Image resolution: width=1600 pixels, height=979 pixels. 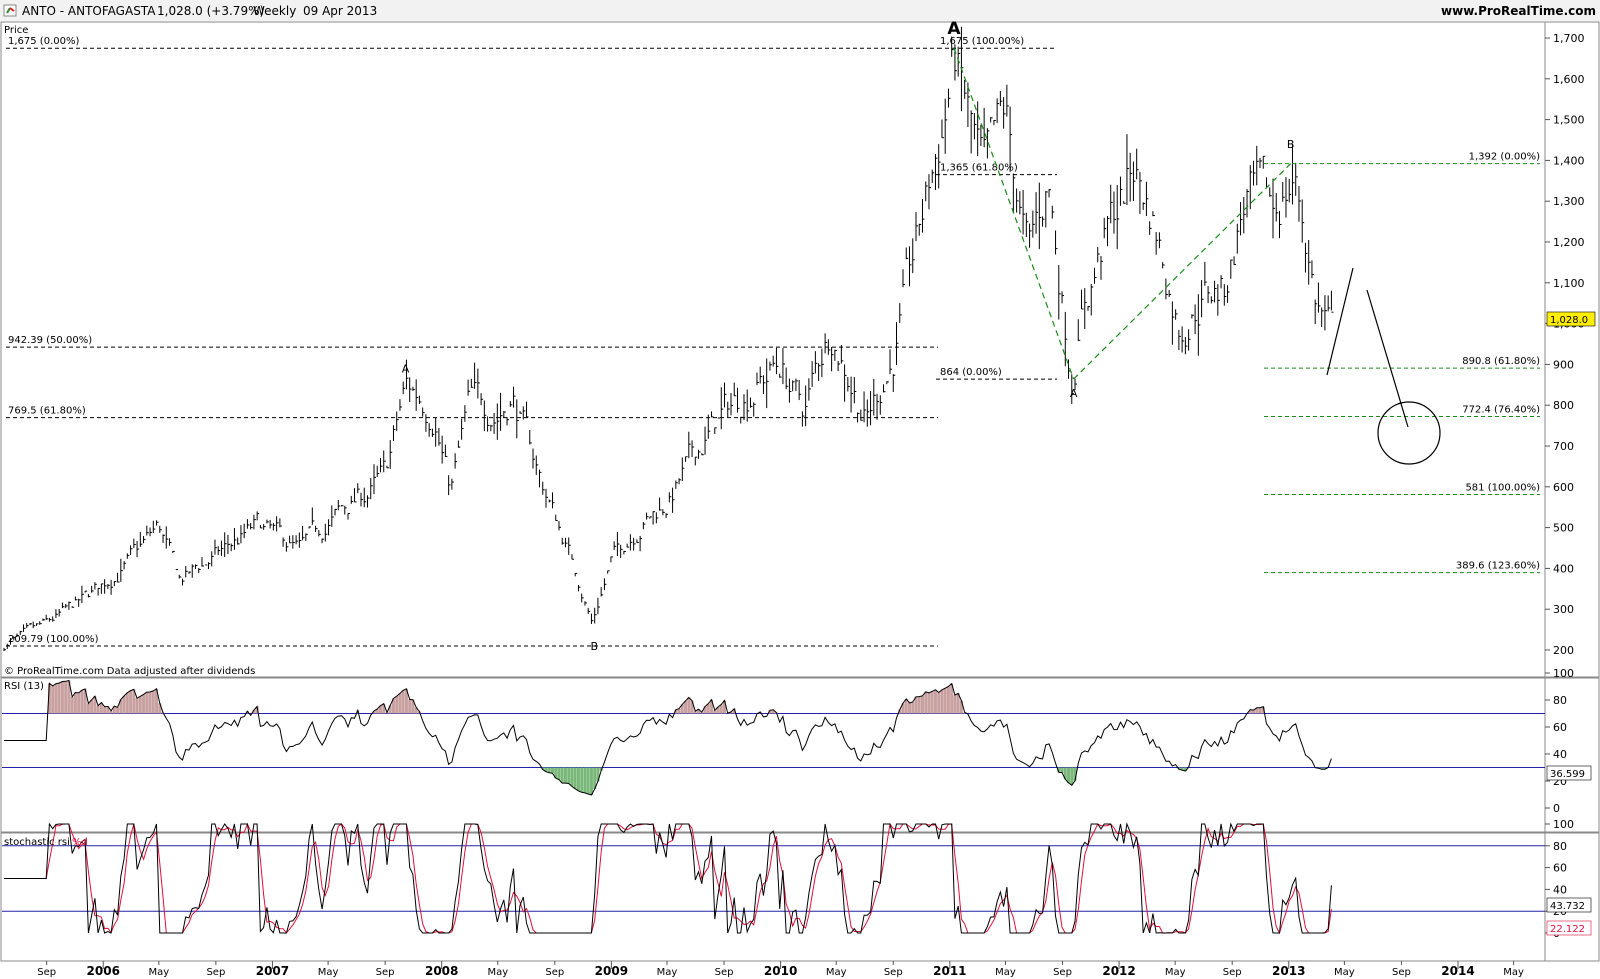 What do you see at coordinates (780, 971) in the screenshot?
I see `date-axis-label: 2010` at bounding box center [780, 971].